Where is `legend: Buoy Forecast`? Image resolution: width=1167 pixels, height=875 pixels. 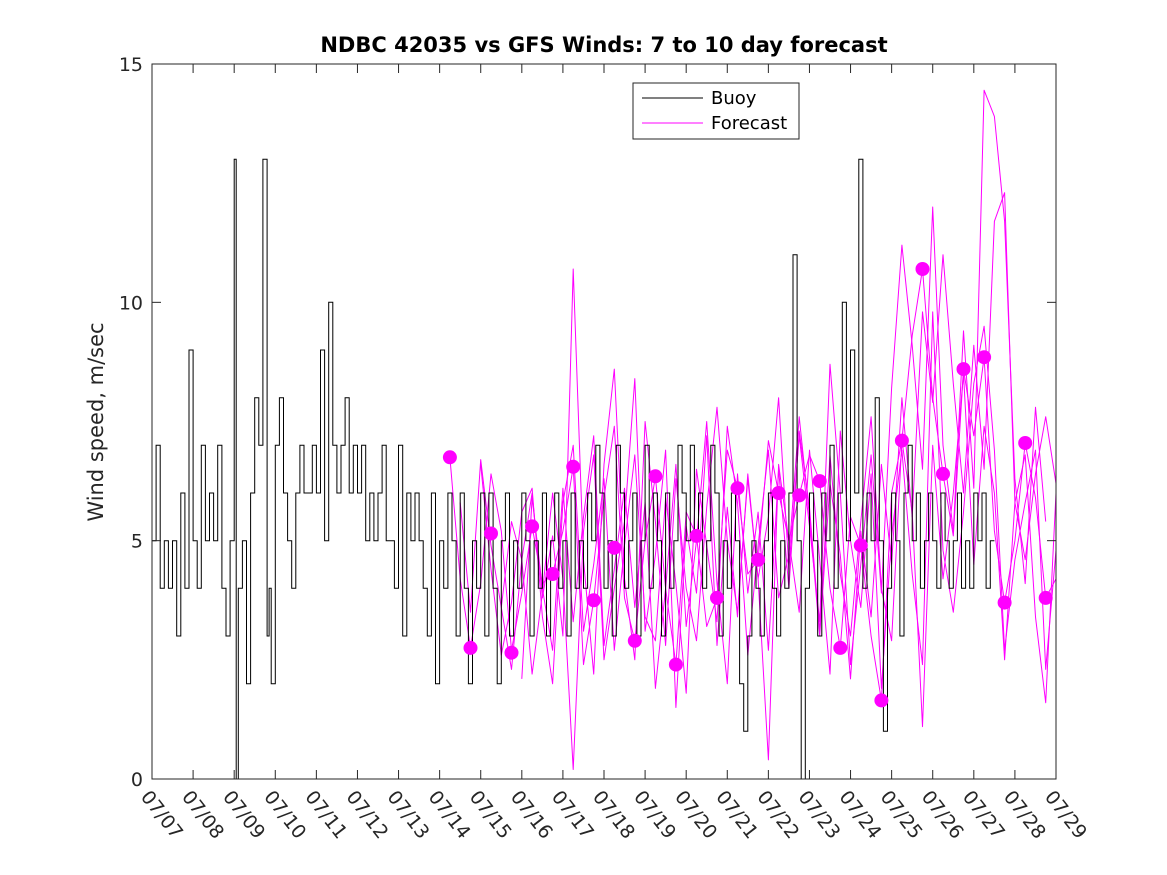
legend: Buoy Forecast is located at coordinates (716, 111).